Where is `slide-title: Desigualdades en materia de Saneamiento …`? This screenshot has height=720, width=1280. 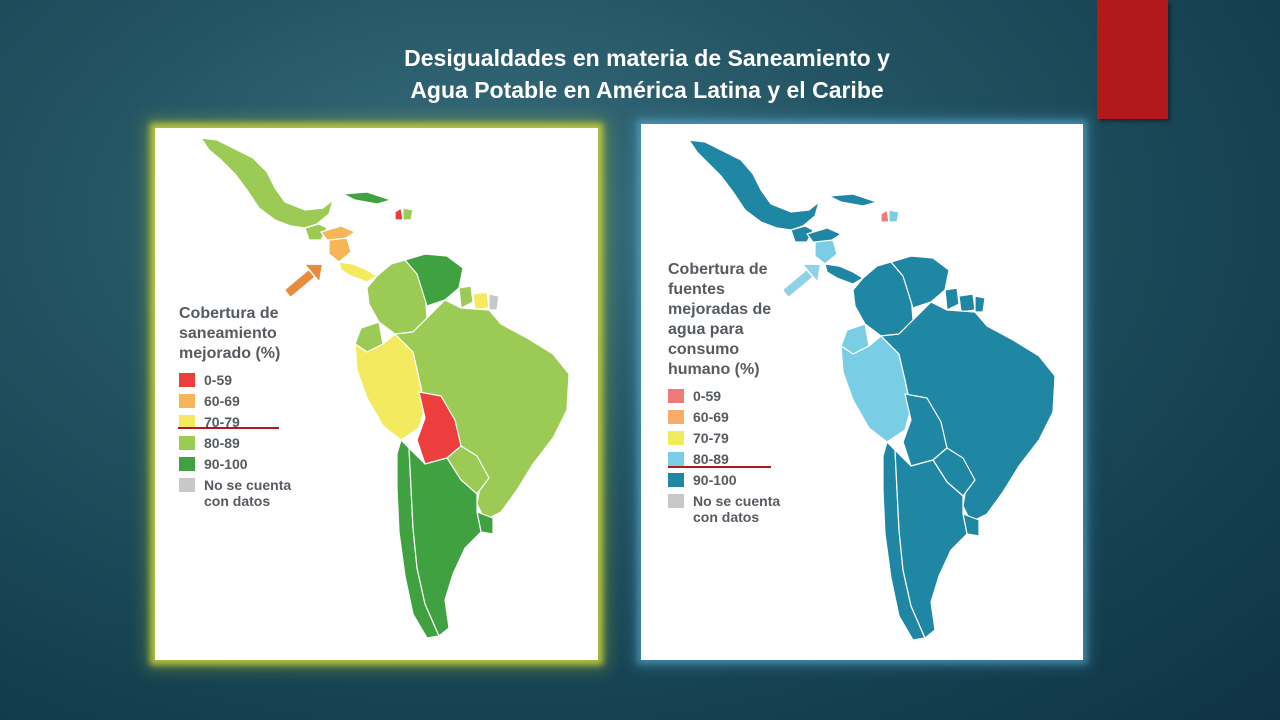
slide-title: Desigualdades en materia de Saneamiento … is located at coordinates (647, 74).